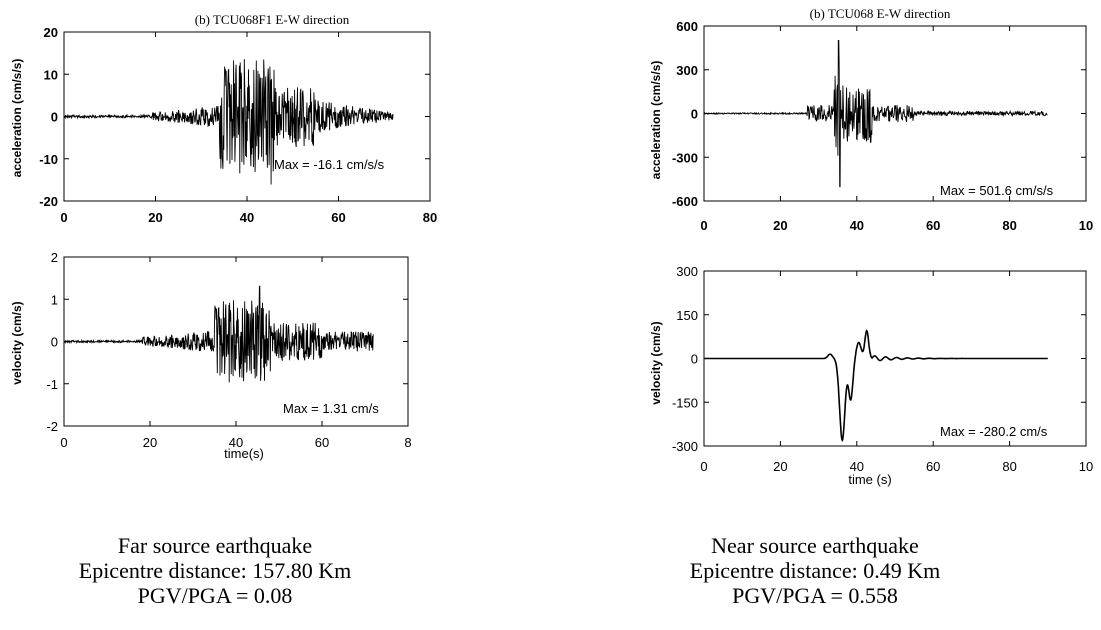 This screenshot has width=1101, height=630. What do you see at coordinates (48, 201) in the screenshot?
I see `y-tick-label: -20` at bounding box center [48, 201].